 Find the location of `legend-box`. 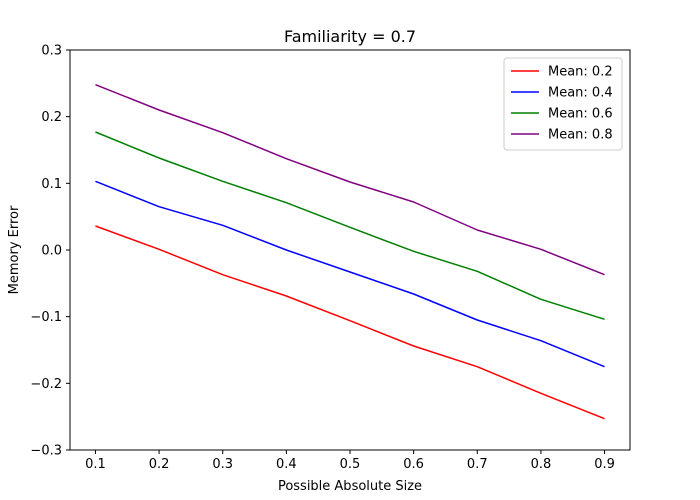

legend-box is located at coordinates (563, 104).